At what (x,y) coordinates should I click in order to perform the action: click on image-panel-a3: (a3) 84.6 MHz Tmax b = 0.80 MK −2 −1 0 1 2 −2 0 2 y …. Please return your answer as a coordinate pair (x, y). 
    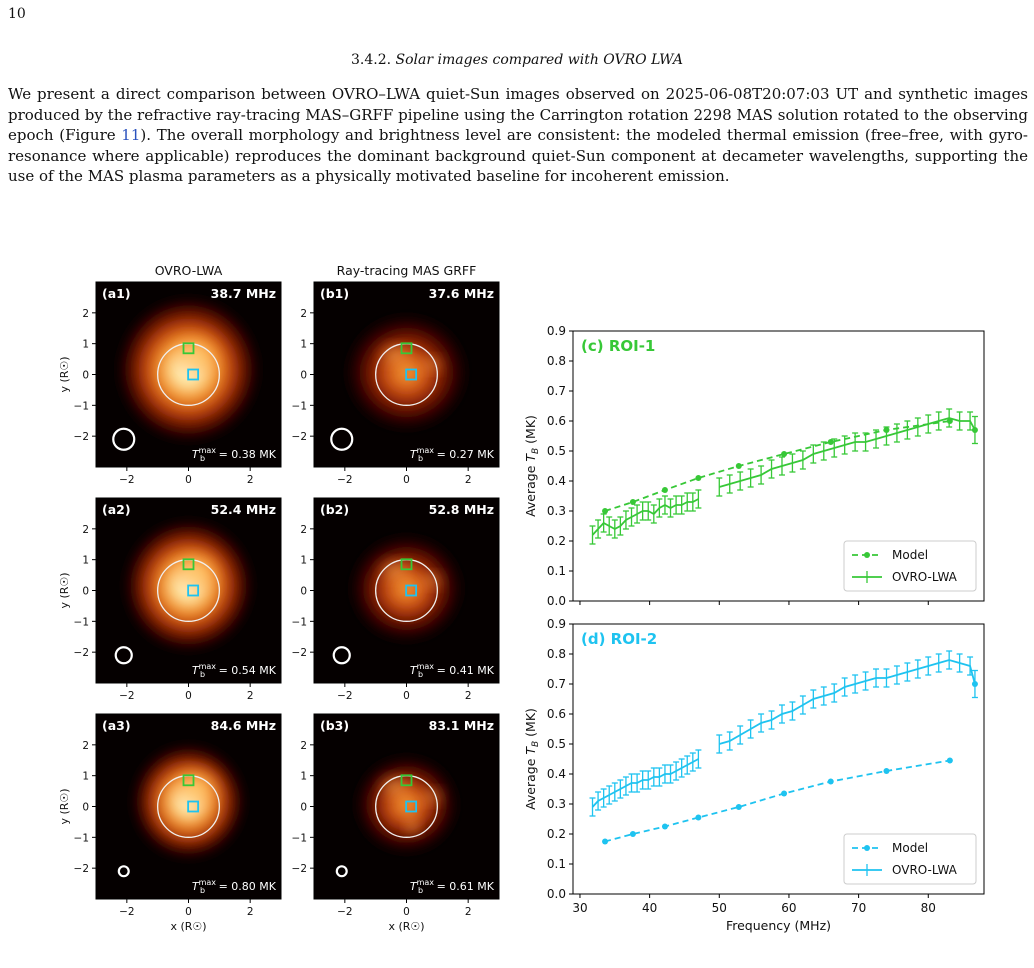
    Looking at the image, I should click on (170, 823).